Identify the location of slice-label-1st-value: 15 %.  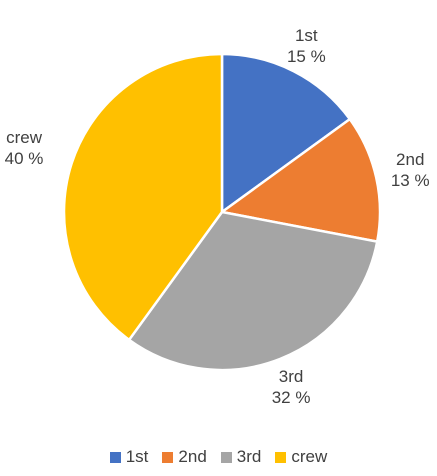
(306, 57).